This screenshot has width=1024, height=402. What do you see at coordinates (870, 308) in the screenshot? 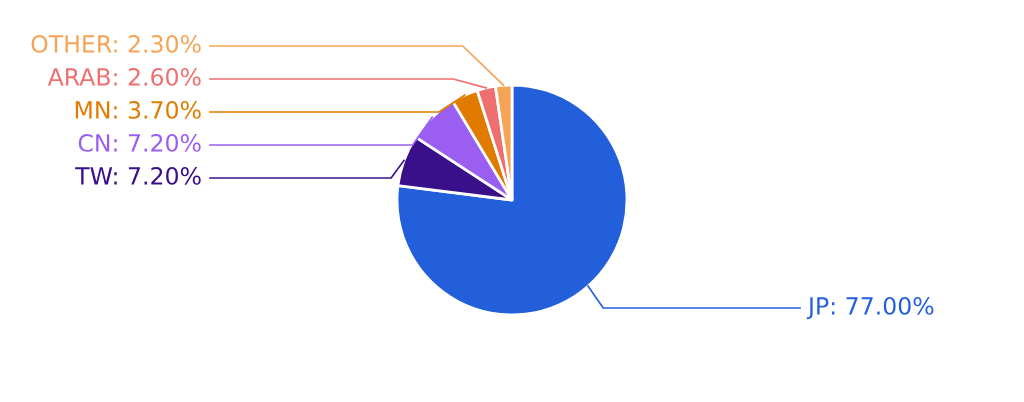
I see `slice-label: JP: 77.00%` at bounding box center [870, 308].